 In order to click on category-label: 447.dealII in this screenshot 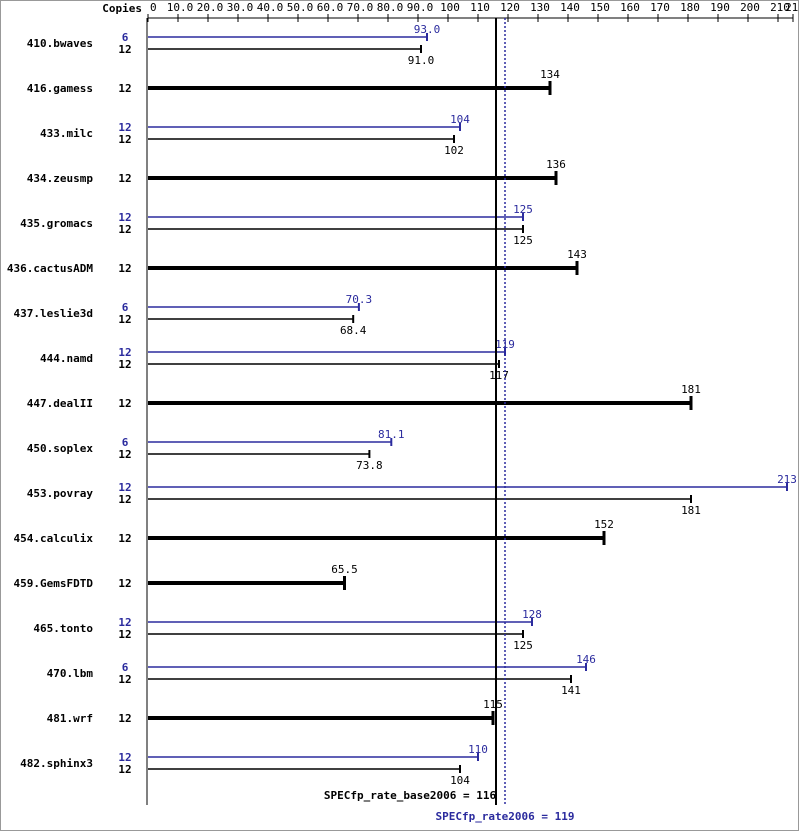, I will do `click(60, 403)`.